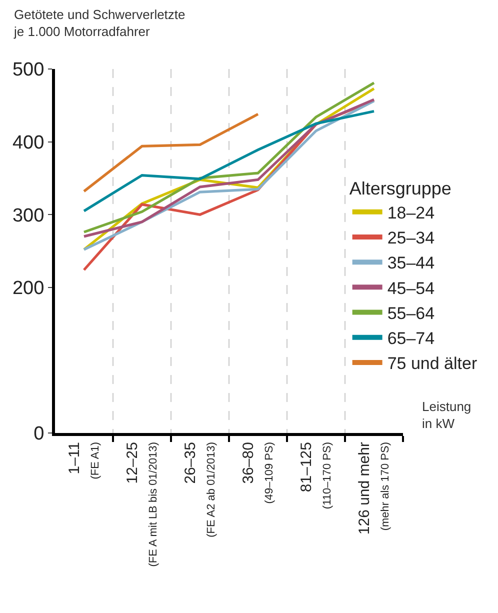  What do you see at coordinates (411, 213) in the screenshot?
I see `legend-label: 18–24` at bounding box center [411, 213].